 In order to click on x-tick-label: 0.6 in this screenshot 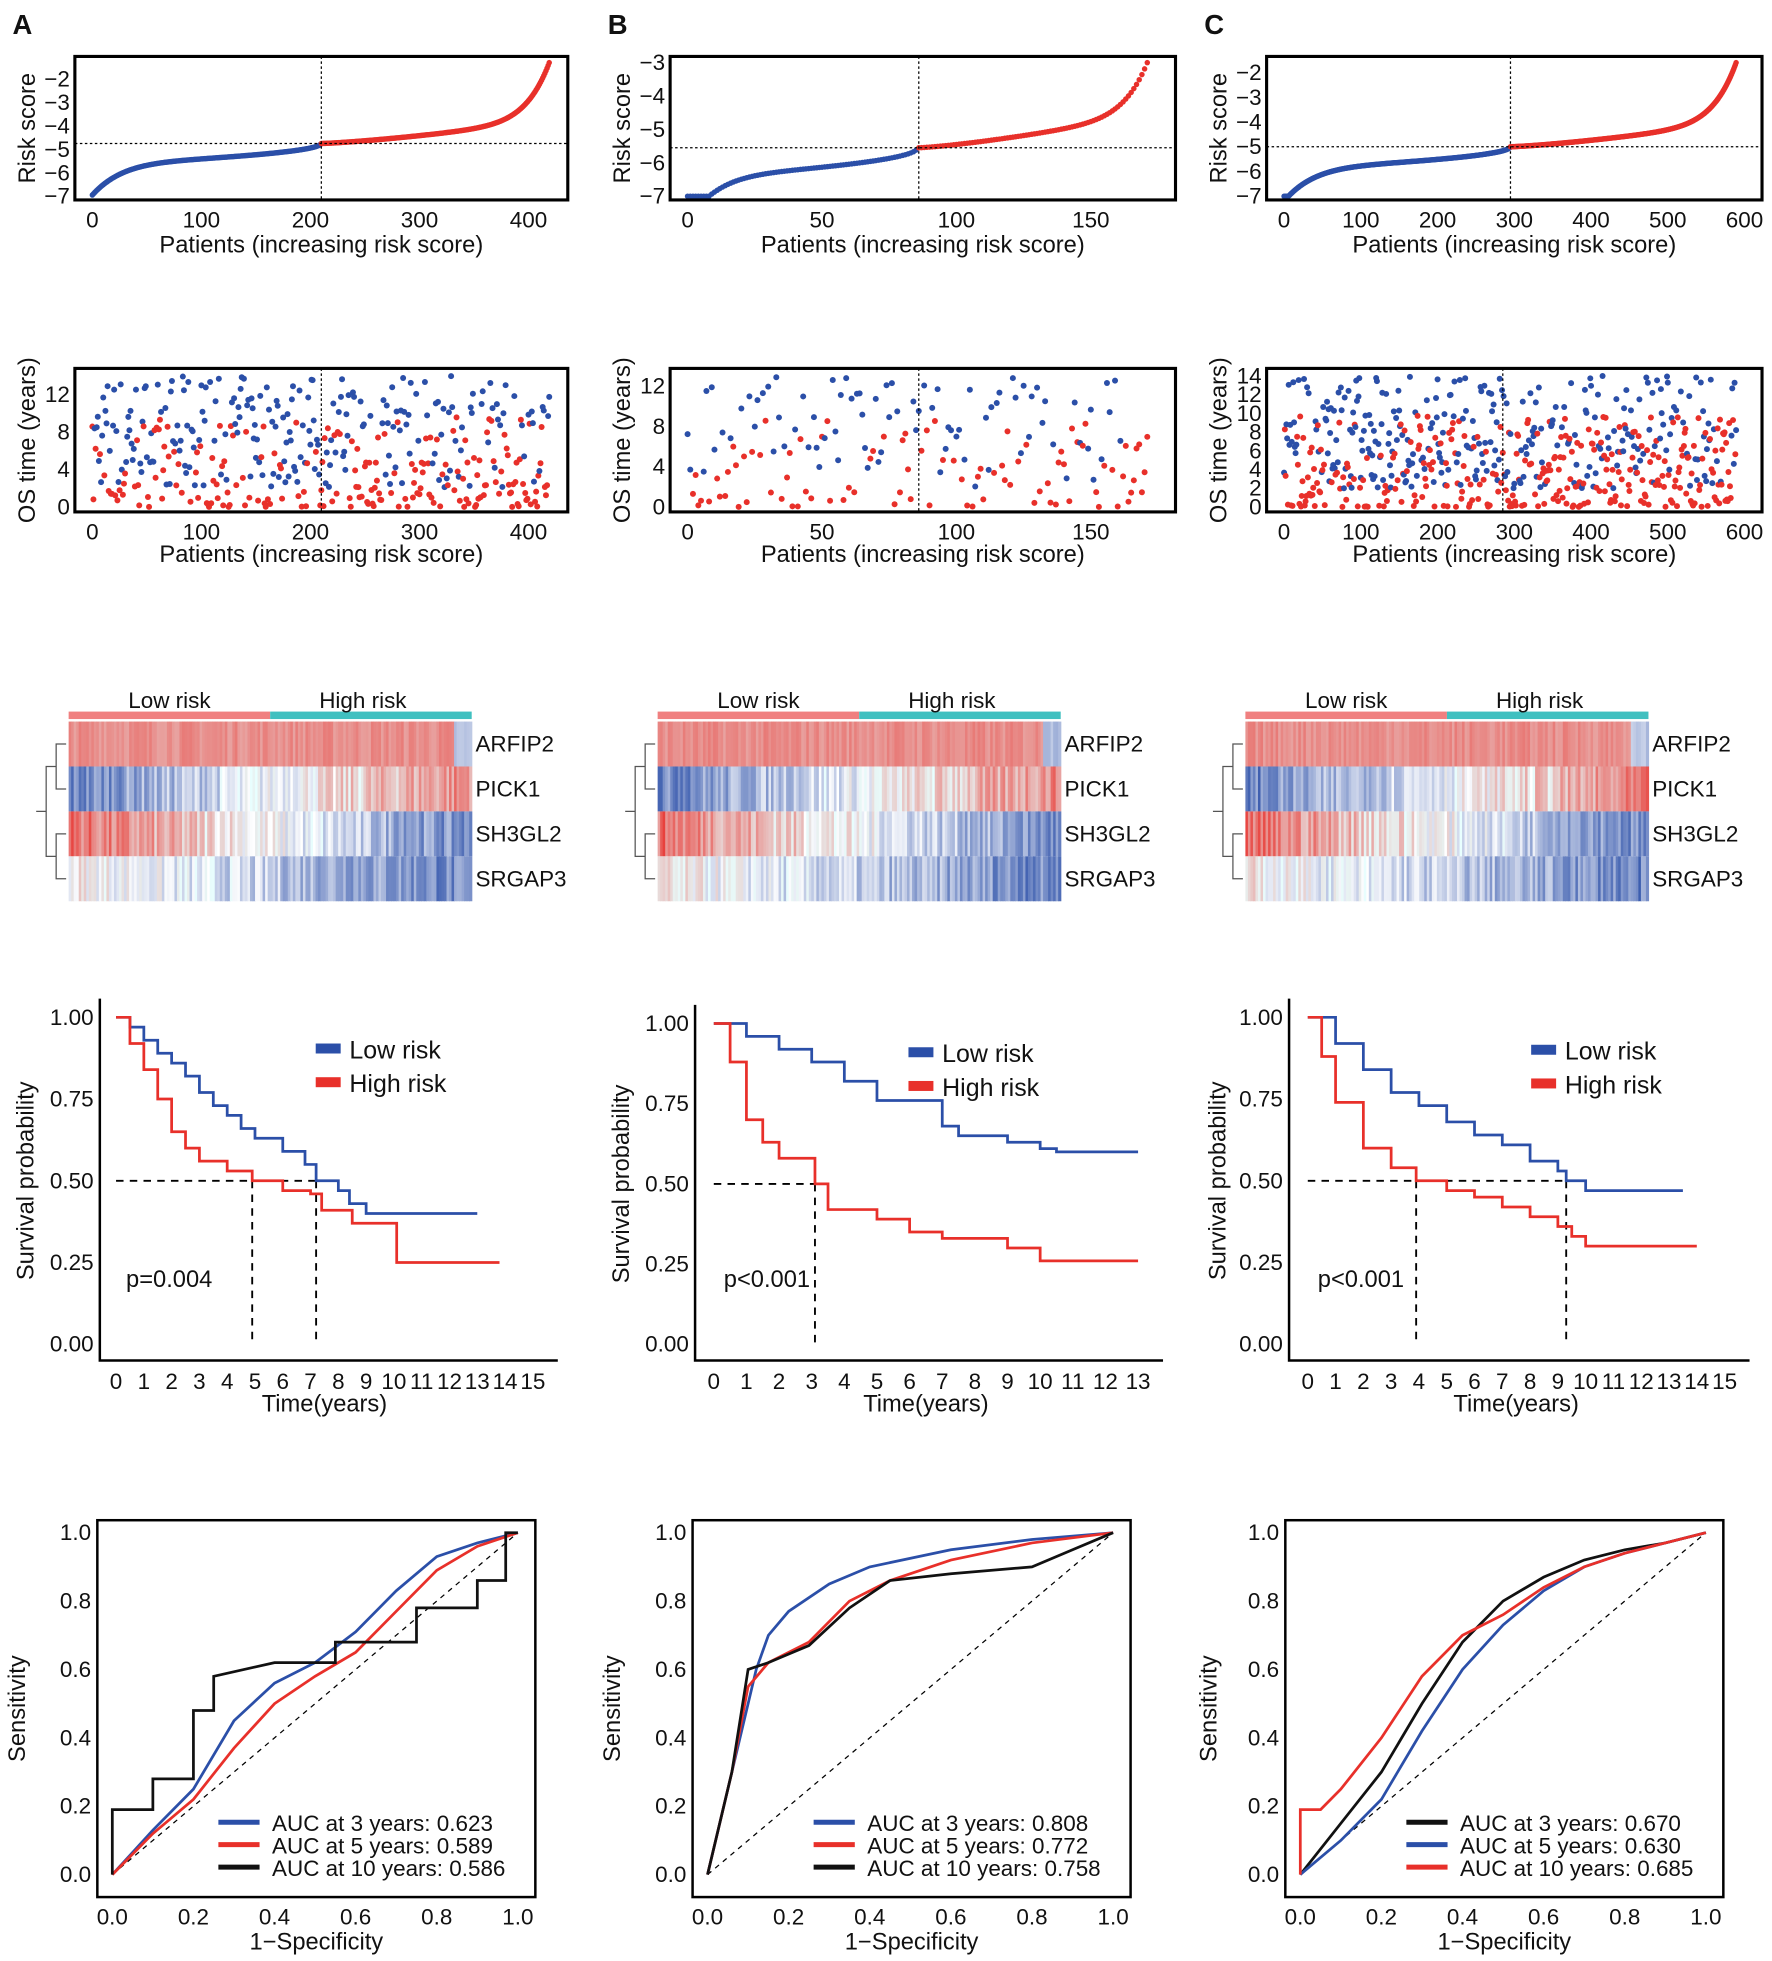, I will do `click(1543, 1917)`.